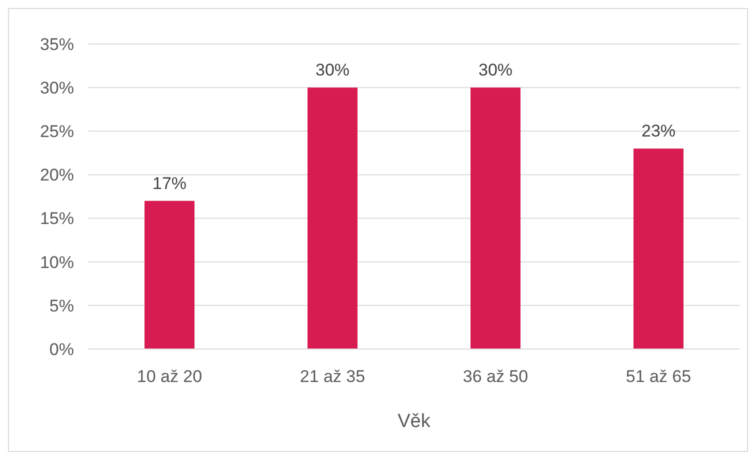  I want to click on data-label: 23%, so click(658, 131).